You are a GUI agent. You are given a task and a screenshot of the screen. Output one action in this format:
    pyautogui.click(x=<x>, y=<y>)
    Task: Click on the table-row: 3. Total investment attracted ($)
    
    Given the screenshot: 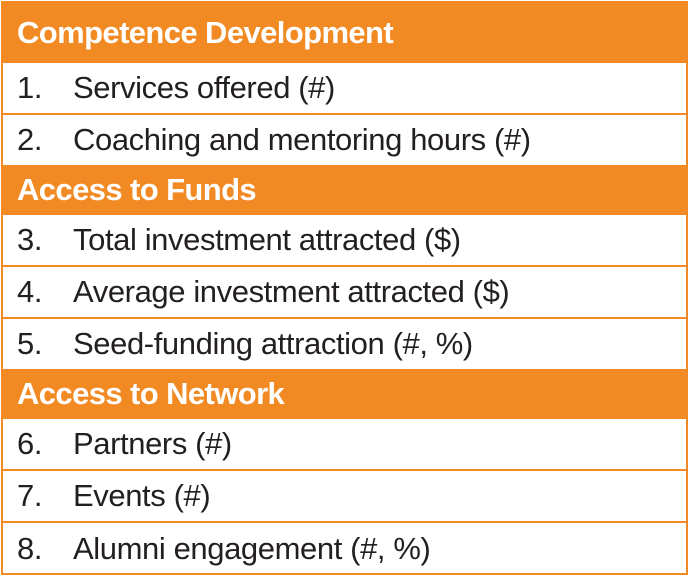 What is the action you would take?
    pyautogui.click(x=344, y=241)
    